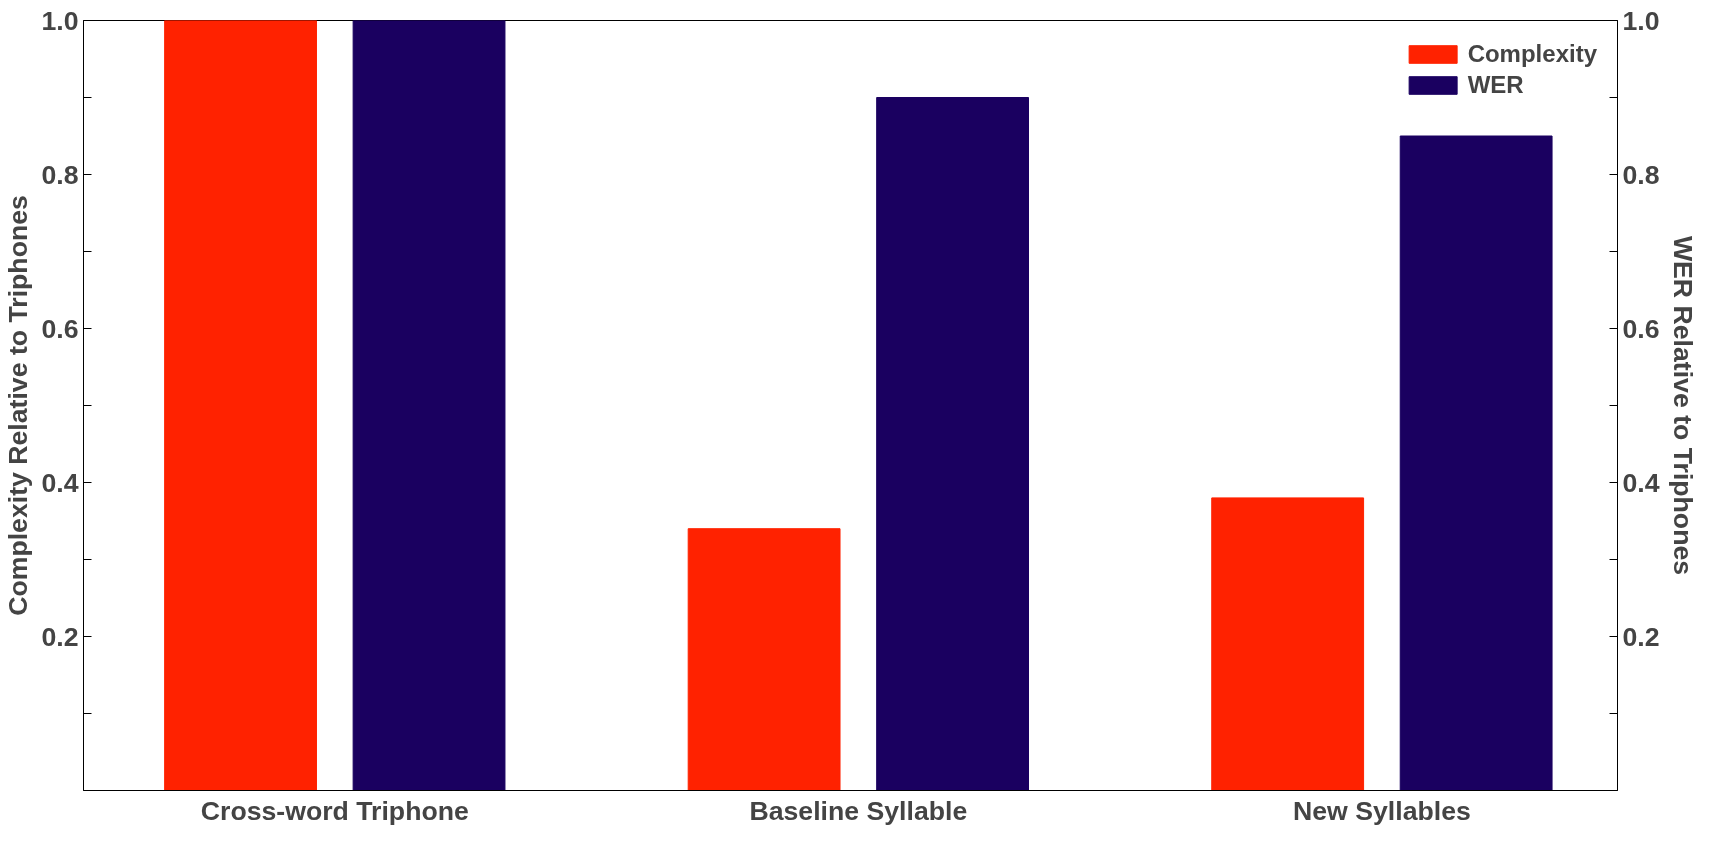 This screenshot has height=861, width=1722. Describe the element at coordinates (1641, 20) in the screenshot. I see `y2-tick-label: 1.0` at that location.